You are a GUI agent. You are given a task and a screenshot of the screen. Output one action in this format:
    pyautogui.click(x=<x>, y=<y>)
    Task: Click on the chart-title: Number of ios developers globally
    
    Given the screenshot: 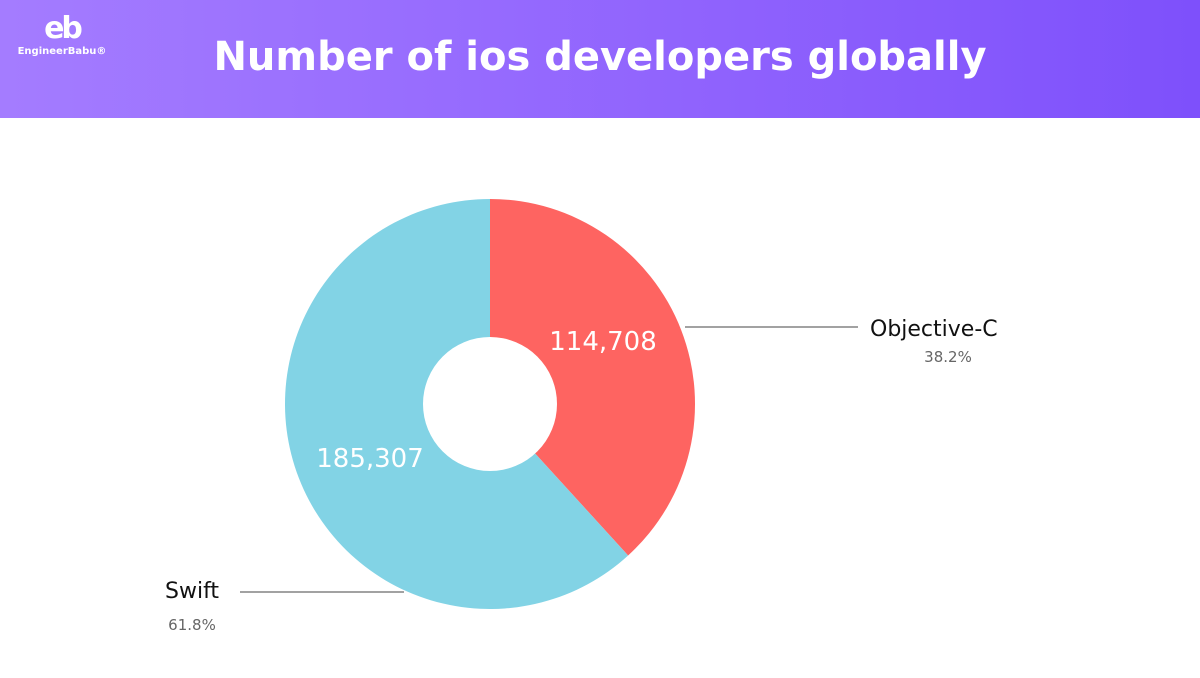 What is the action you would take?
    pyautogui.click(x=600, y=57)
    